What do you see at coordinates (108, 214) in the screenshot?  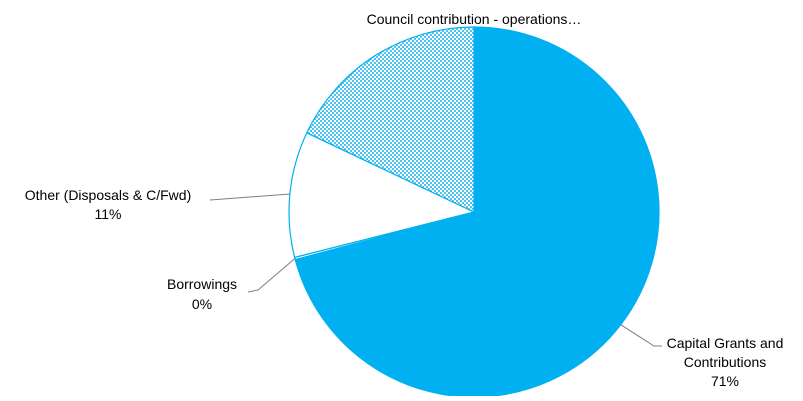 I see `slice-percent-label: 11%` at bounding box center [108, 214].